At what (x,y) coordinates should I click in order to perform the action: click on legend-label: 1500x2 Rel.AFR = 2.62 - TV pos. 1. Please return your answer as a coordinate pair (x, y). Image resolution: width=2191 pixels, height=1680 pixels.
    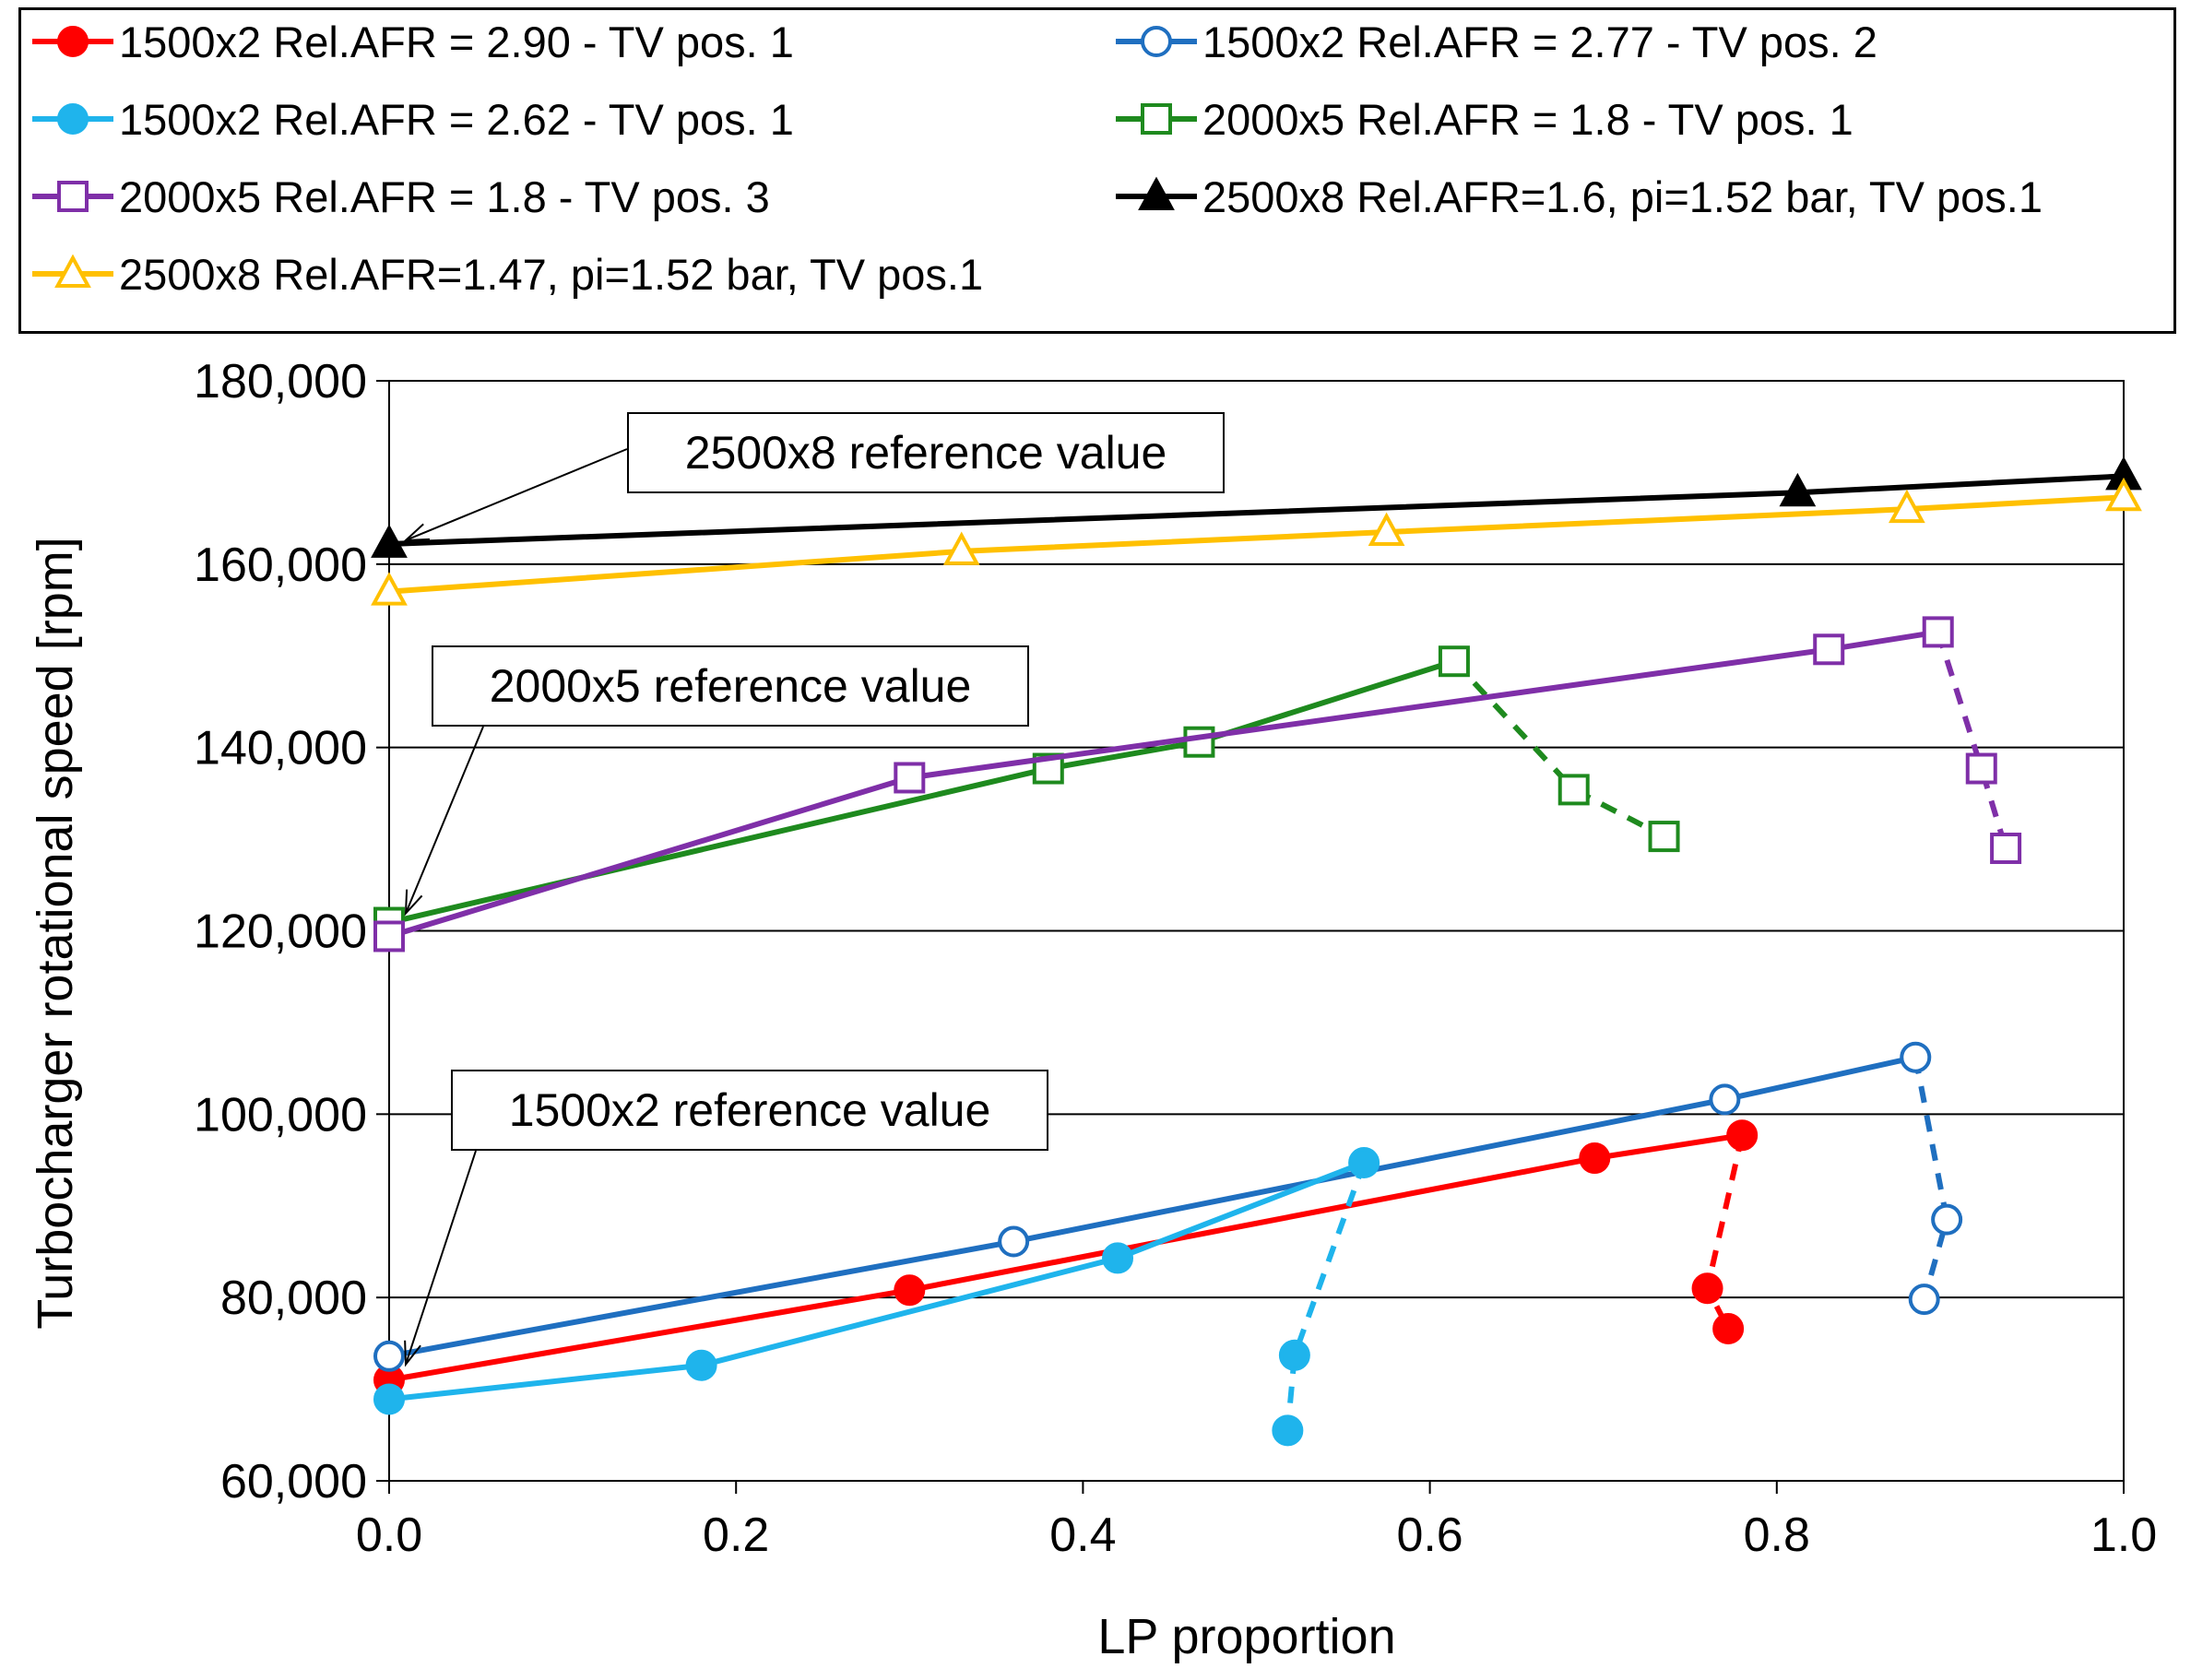
    Looking at the image, I should click on (456, 119).